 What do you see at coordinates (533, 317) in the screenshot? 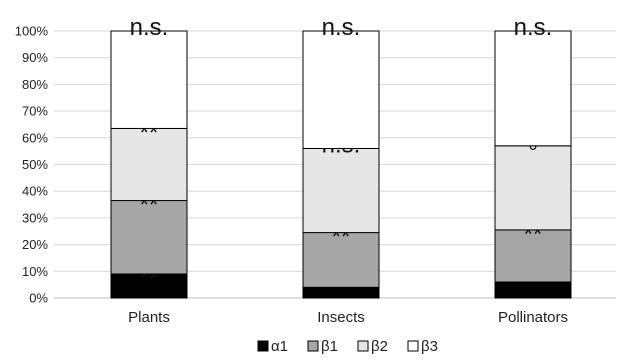
I see `x-category-label: Pollinators` at bounding box center [533, 317].